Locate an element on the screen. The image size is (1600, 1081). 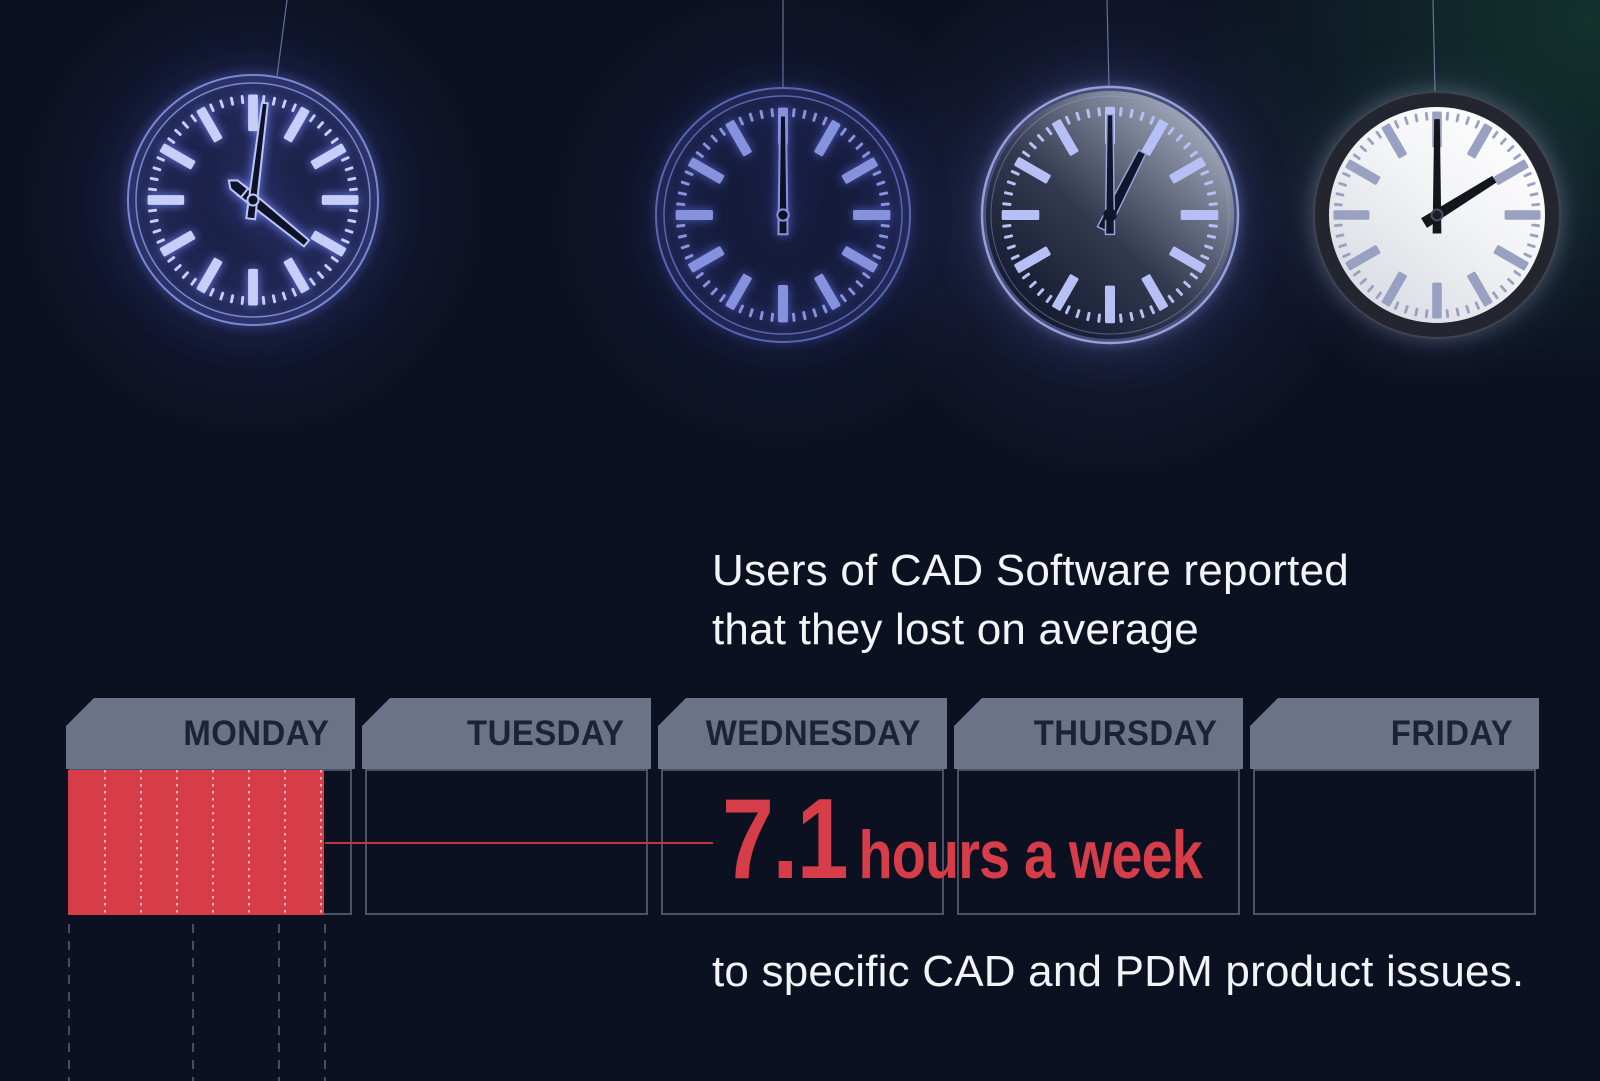
stat-unit: hours a week is located at coordinates (1030, 855).